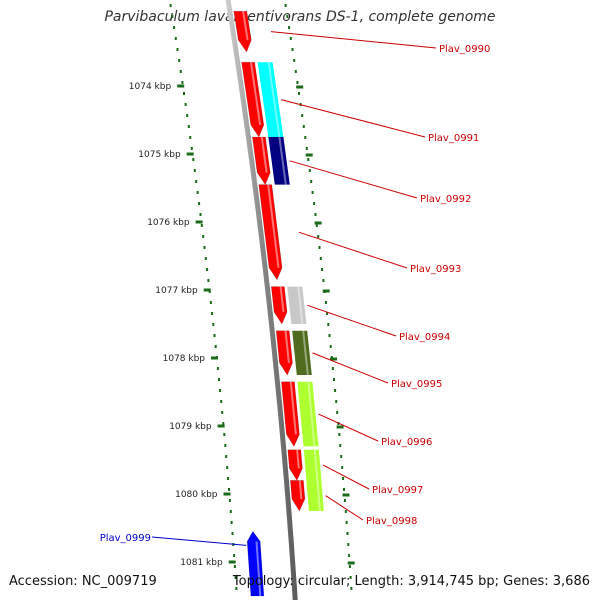 The image size is (600, 600). I want to click on gene-reverse-arrow, so click(255, 563).